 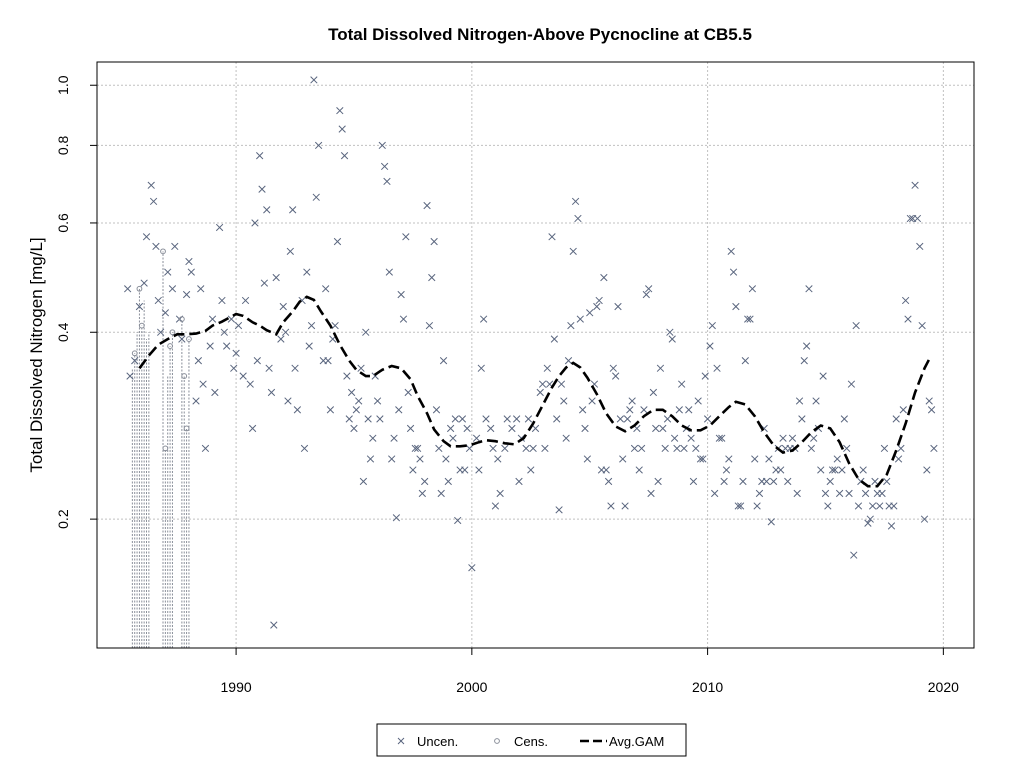 I want to click on legend-items: Uncen. Cens. Avg.GAM, so click(x=530, y=741).